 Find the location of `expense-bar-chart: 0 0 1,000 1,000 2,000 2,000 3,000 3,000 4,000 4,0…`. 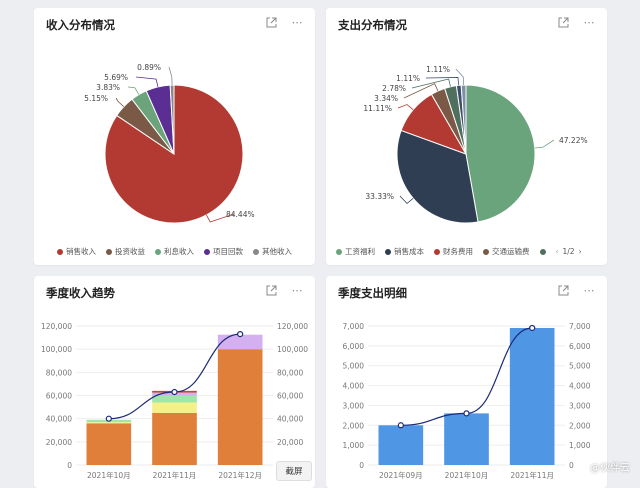

expense-bar-chart: 0 0 1,000 1,000 2,000 2,000 3,000 3,000 4,000 4,0… is located at coordinates (467, 401).